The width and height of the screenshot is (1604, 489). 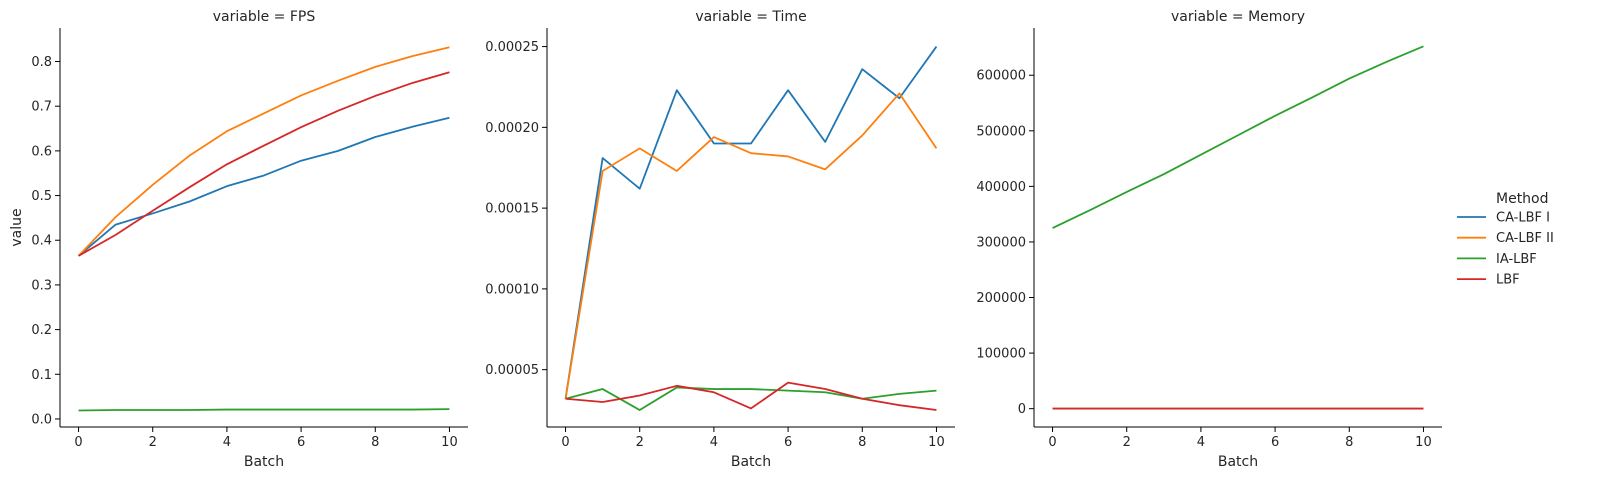 What do you see at coordinates (263, 186) in the screenshot?
I see `series-line-ca-lbf-i` at bounding box center [263, 186].